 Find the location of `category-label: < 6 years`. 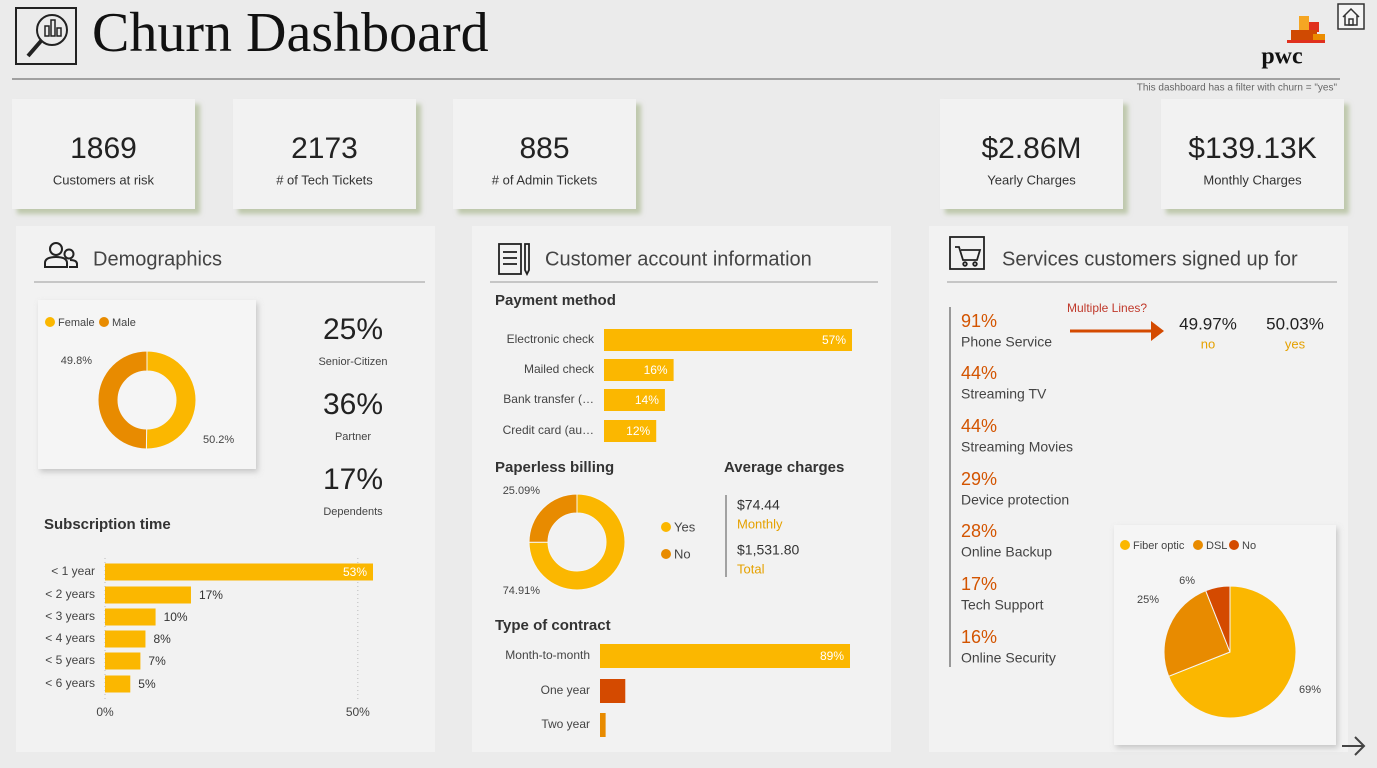

category-label: < 6 years is located at coordinates (70, 683).